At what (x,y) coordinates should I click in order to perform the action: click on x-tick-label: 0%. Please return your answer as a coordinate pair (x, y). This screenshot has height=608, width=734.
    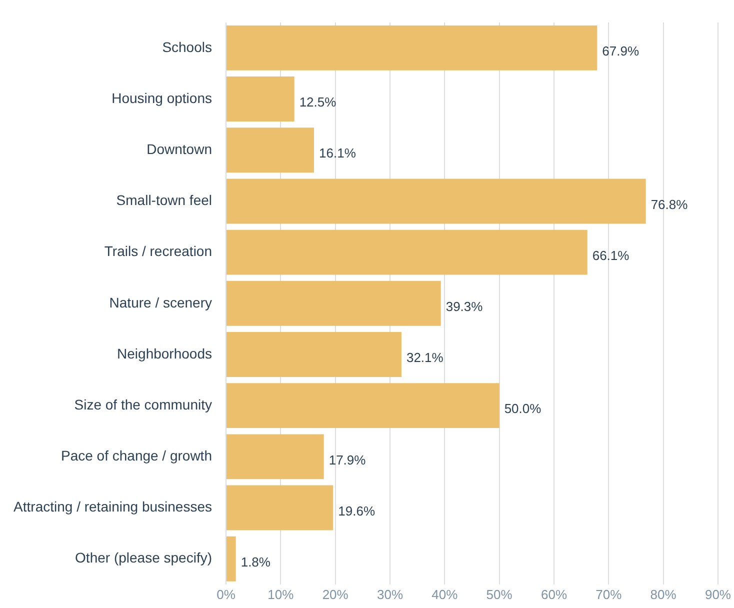
    Looking at the image, I should click on (226, 594).